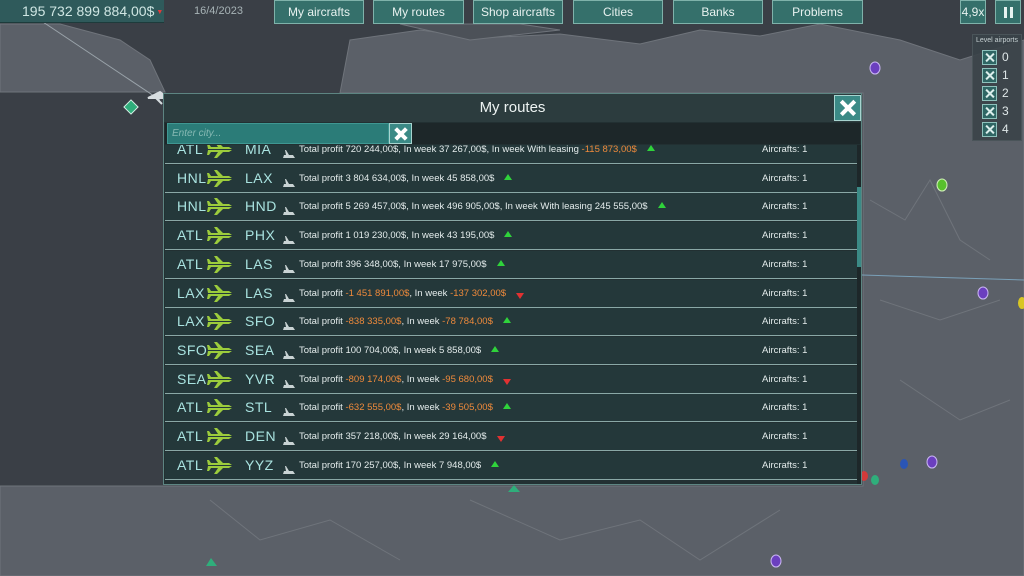 The width and height of the screenshot is (1024, 576). Describe the element at coordinates (618, 12) in the screenshot. I see `nav-cities-button: Cities` at that location.